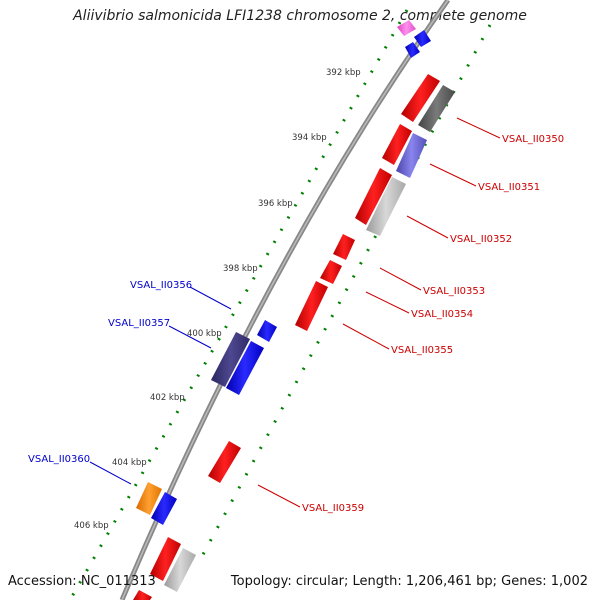 This screenshot has width=600, height=600. Describe the element at coordinates (204, 334) in the screenshot. I see `tick-label: 400 kbp` at that location.